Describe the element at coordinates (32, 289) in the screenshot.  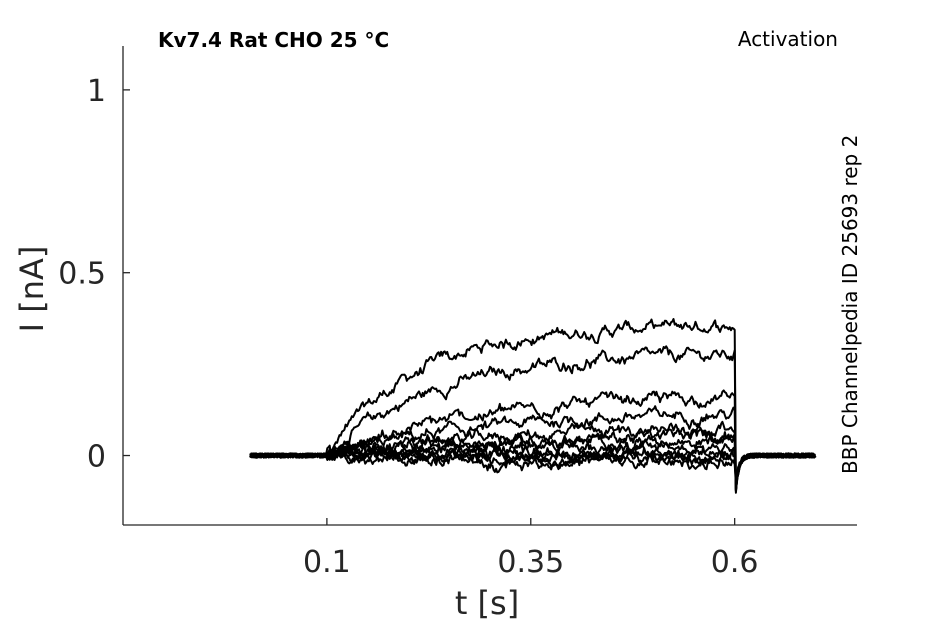
I see `y-axis-label: I [nA]` at that location.